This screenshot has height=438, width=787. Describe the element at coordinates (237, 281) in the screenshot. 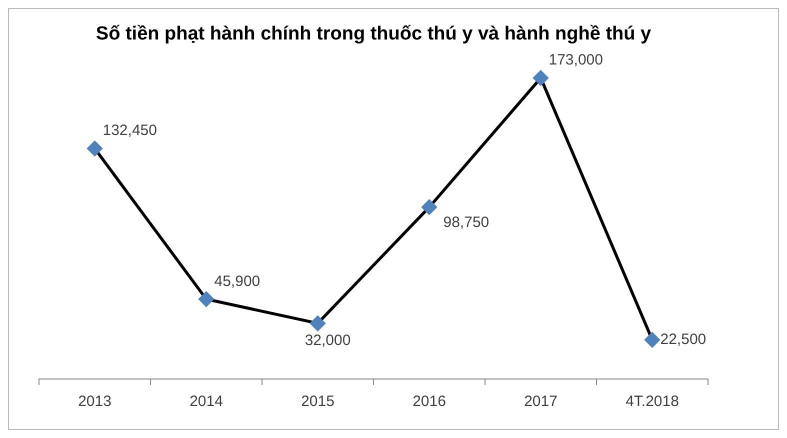

I see `data-label: 45,900` at that location.